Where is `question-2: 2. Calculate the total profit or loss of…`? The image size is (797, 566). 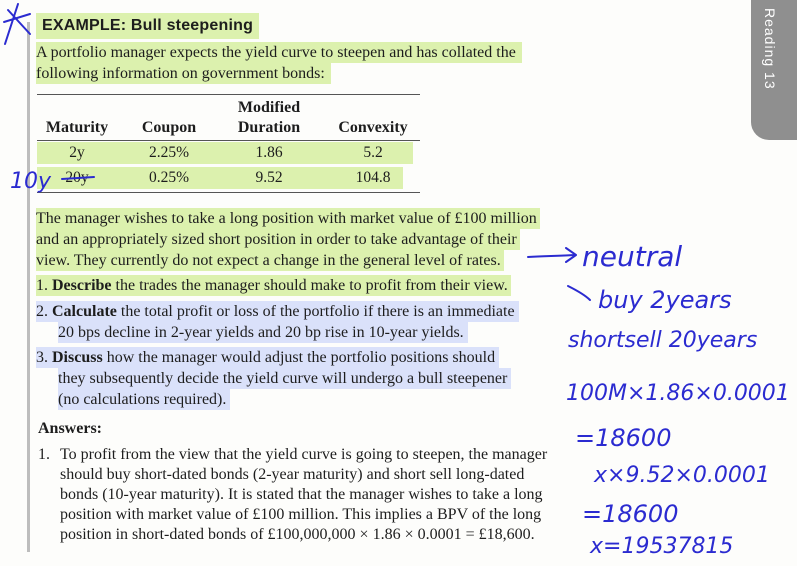 question-2: 2. Calculate the total profit or loss of… is located at coordinates (277, 311).